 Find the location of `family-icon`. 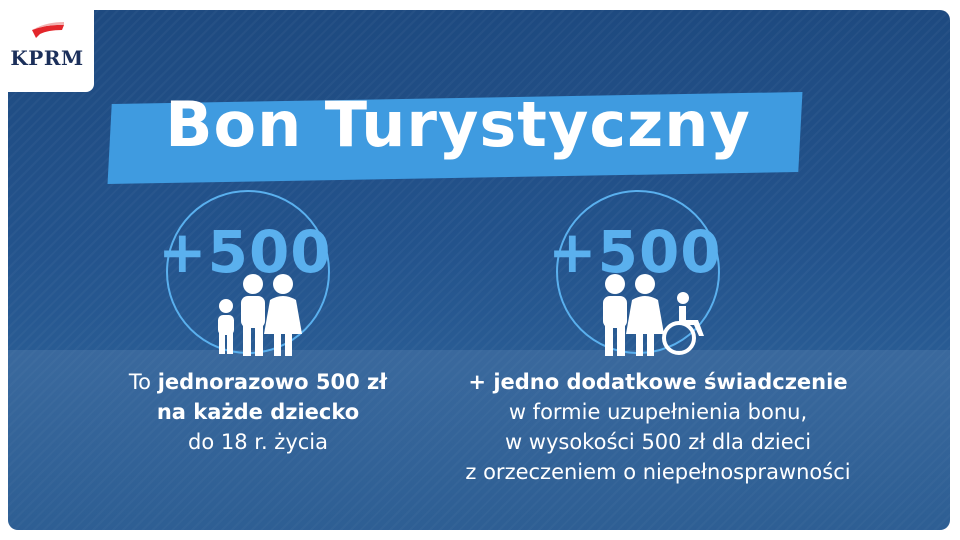

family-icon is located at coordinates (260, 315).